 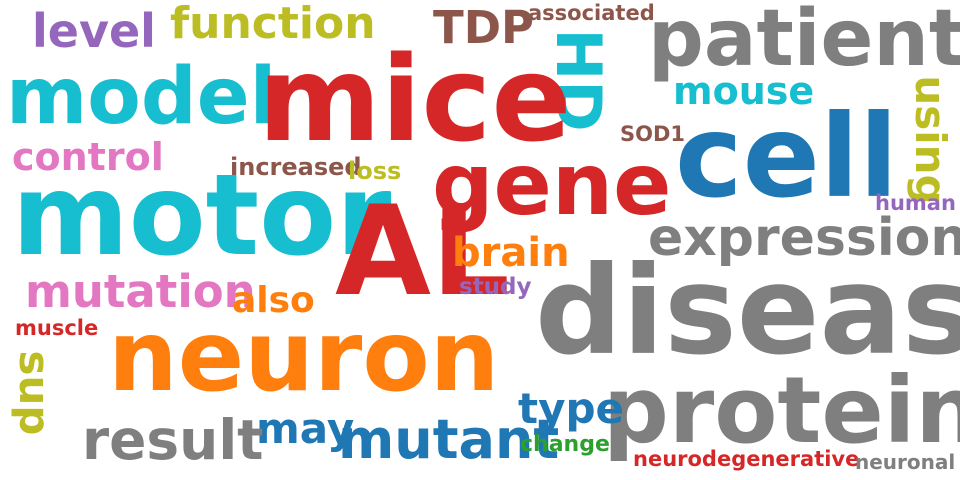 I want to click on word-al: AL, so click(x=422, y=252).